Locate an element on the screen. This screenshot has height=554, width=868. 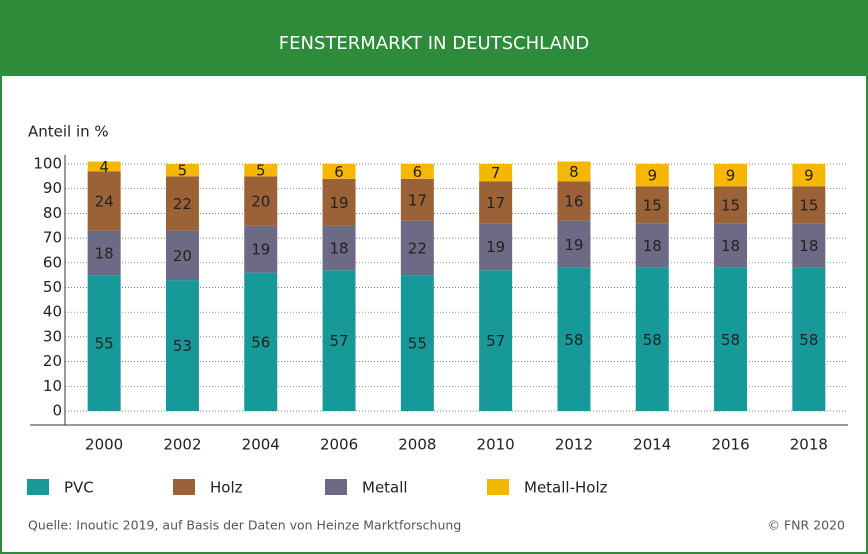
data-label: 24 is located at coordinates (104, 202).